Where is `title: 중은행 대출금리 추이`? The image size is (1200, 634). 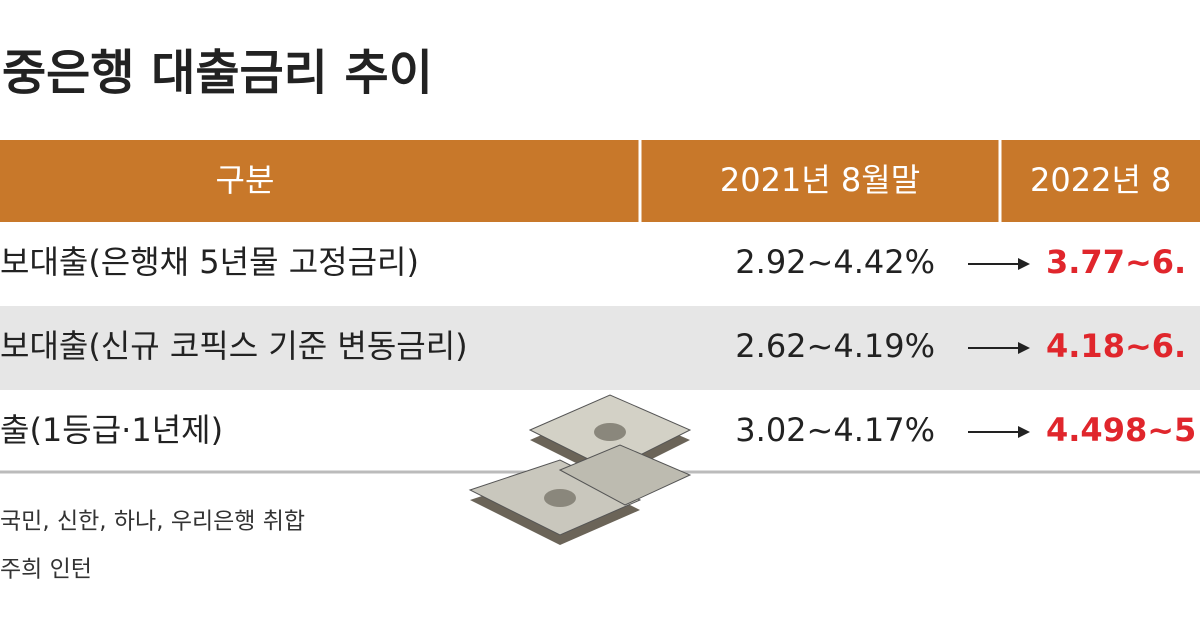 title: 중은행 대출금리 추이 is located at coordinates (217, 73).